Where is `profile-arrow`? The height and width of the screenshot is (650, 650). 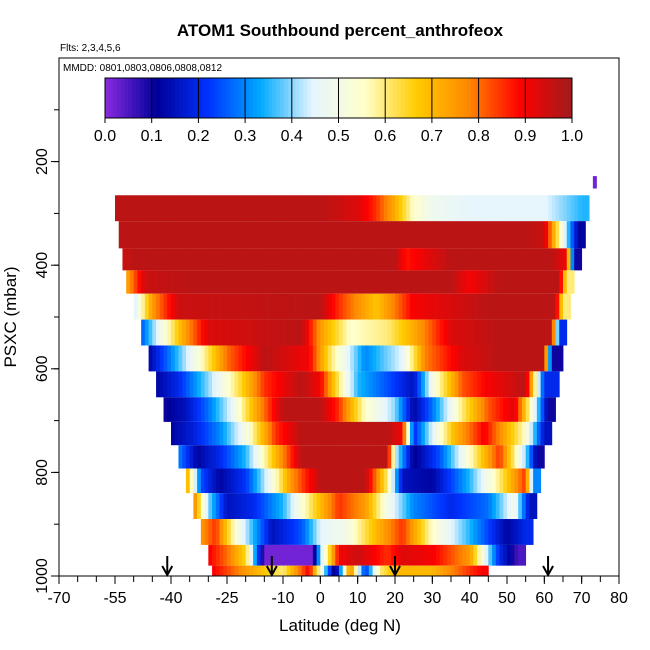 profile-arrow is located at coordinates (395, 567).